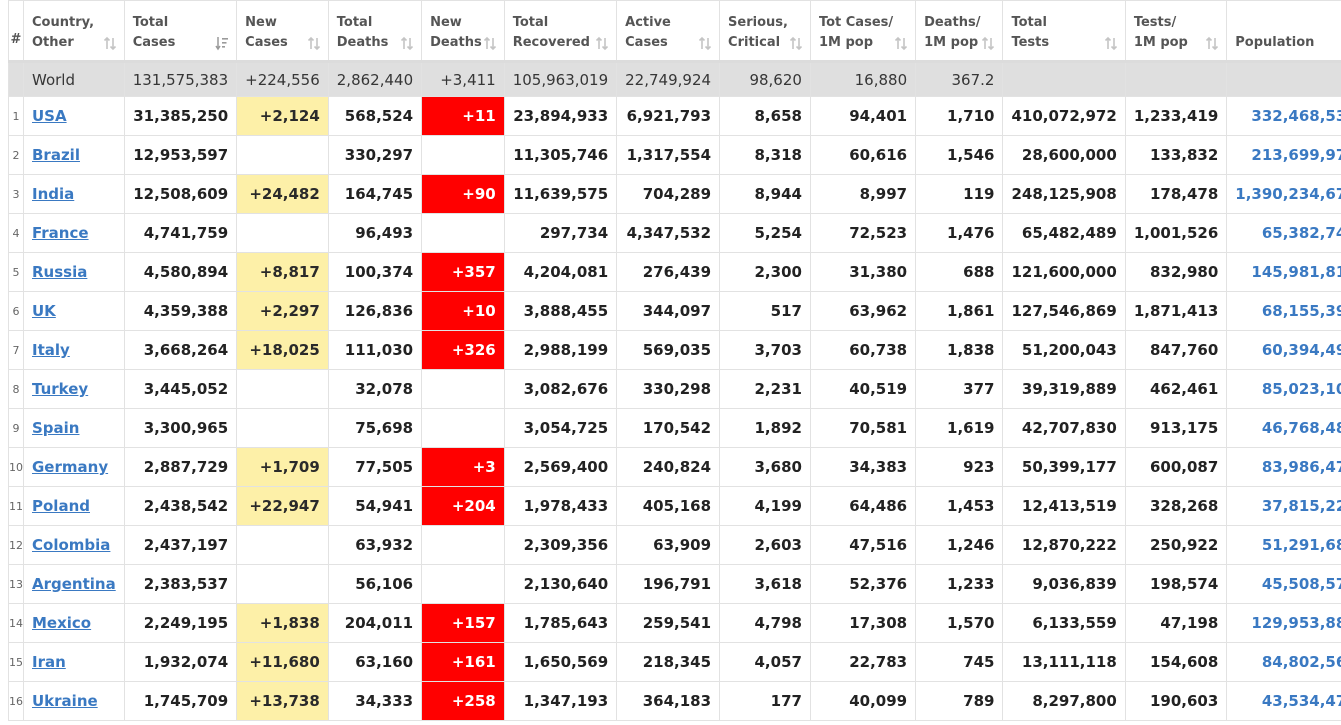 The height and width of the screenshot is (725, 1341). What do you see at coordinates (668, 389) in the screenshot?
I see `active-cases-cell: 330,298` at bounding box center [668, 389].